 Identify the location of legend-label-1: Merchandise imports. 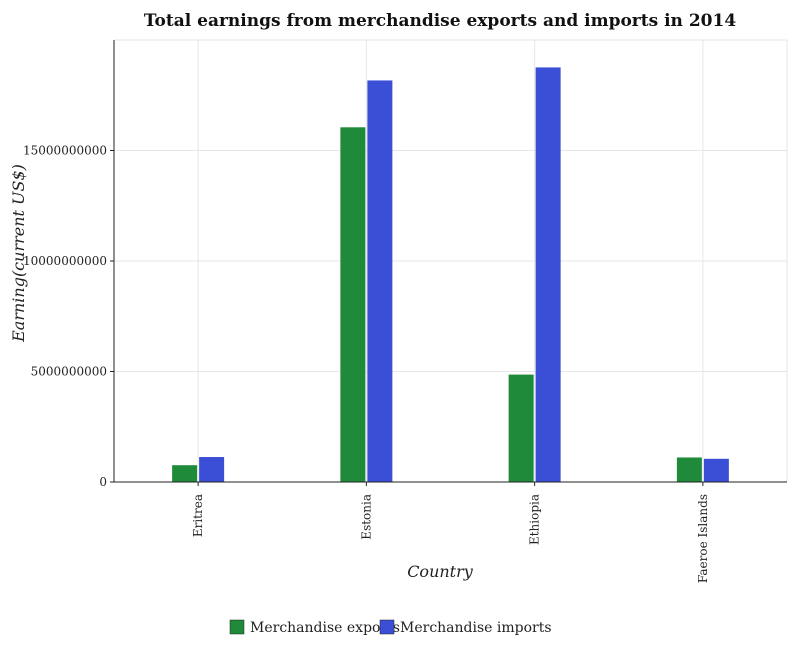
(476, 628).